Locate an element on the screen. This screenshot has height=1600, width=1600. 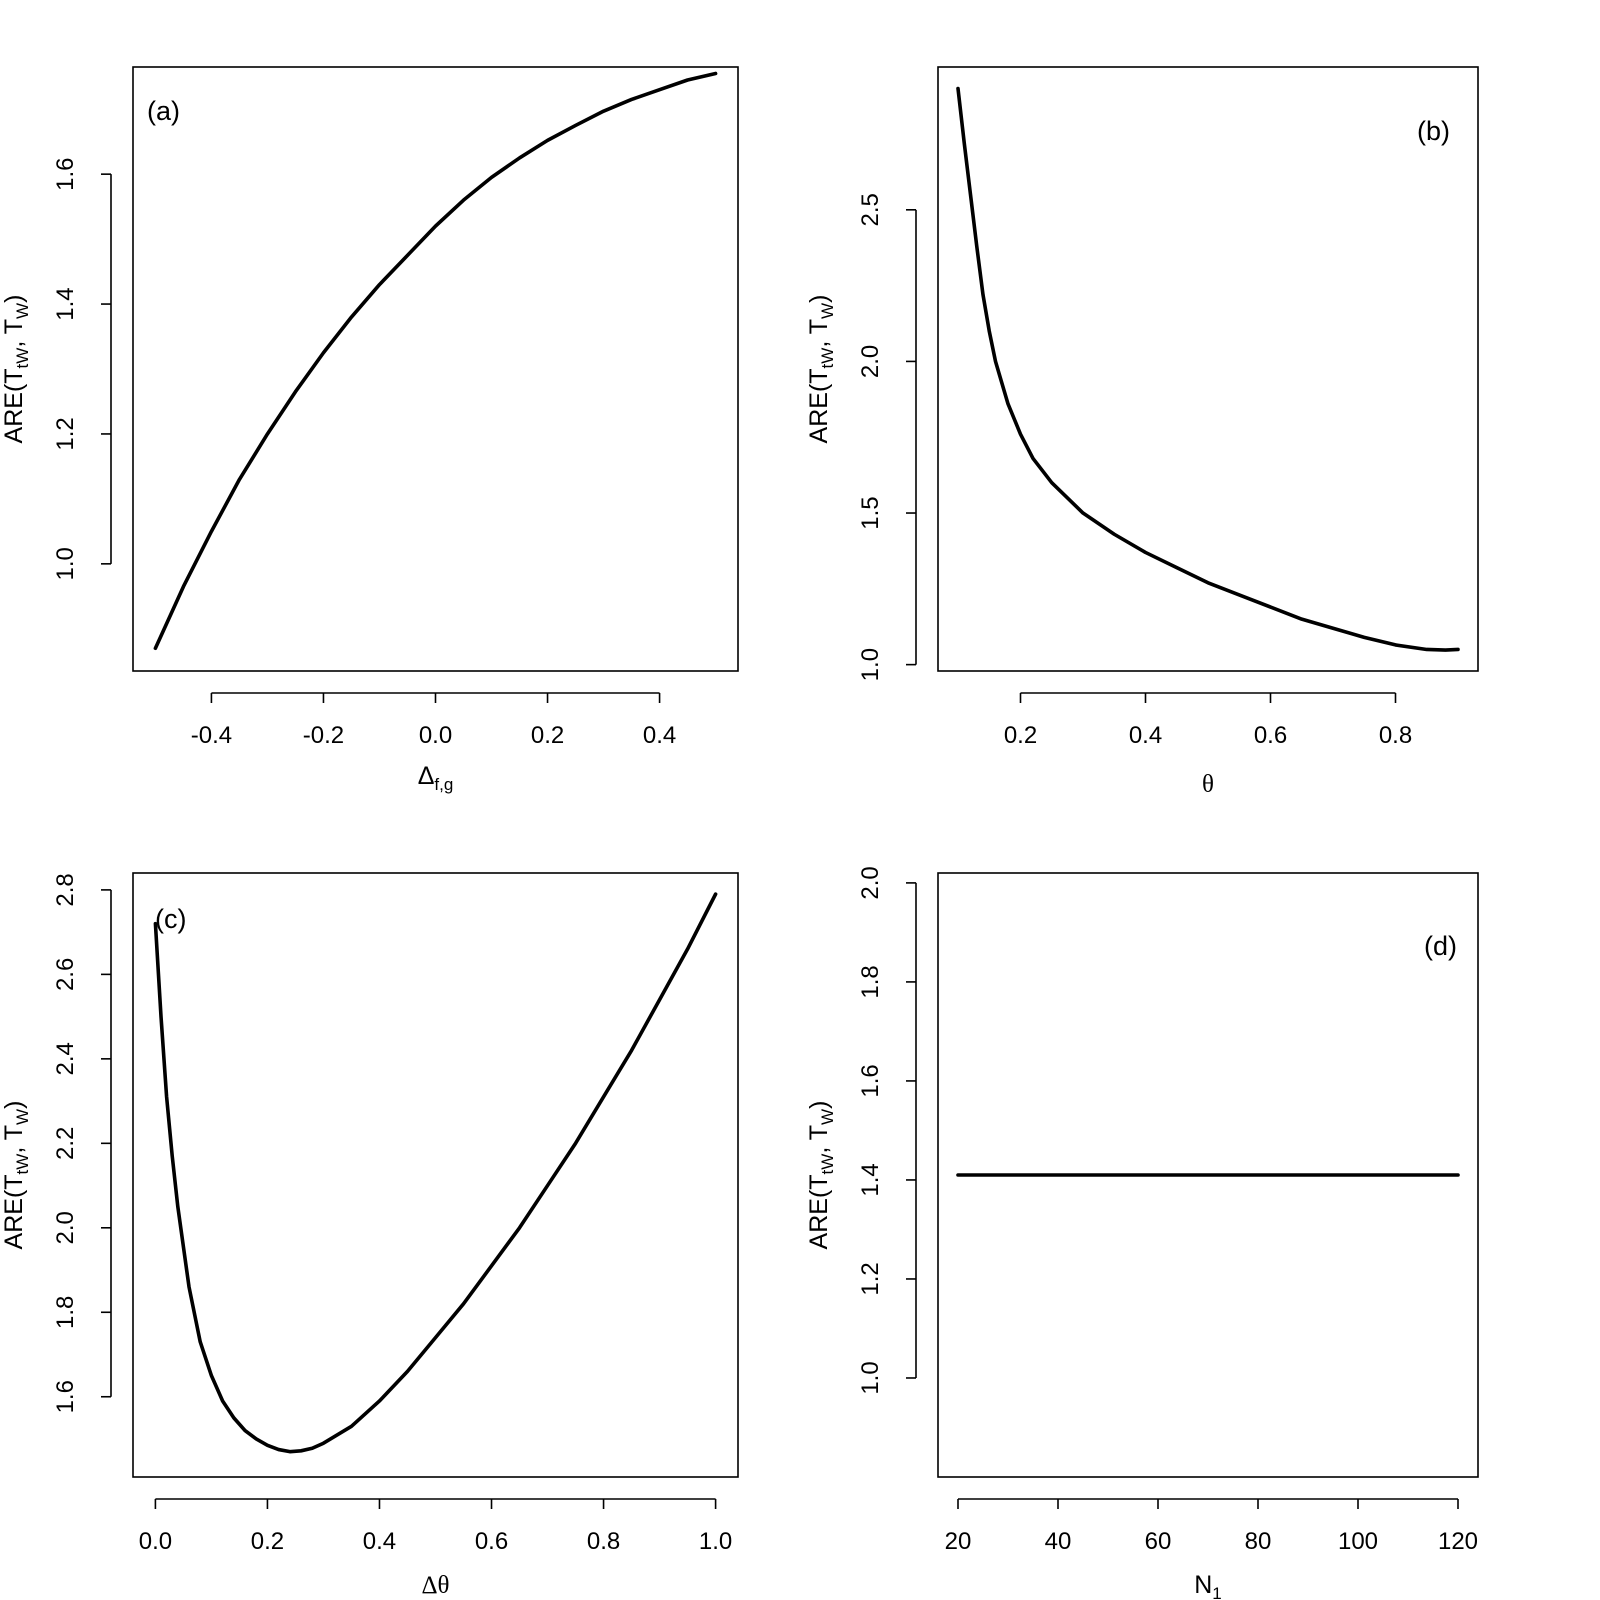
panel-a-plot-frame is located at coordinates (435, 369).